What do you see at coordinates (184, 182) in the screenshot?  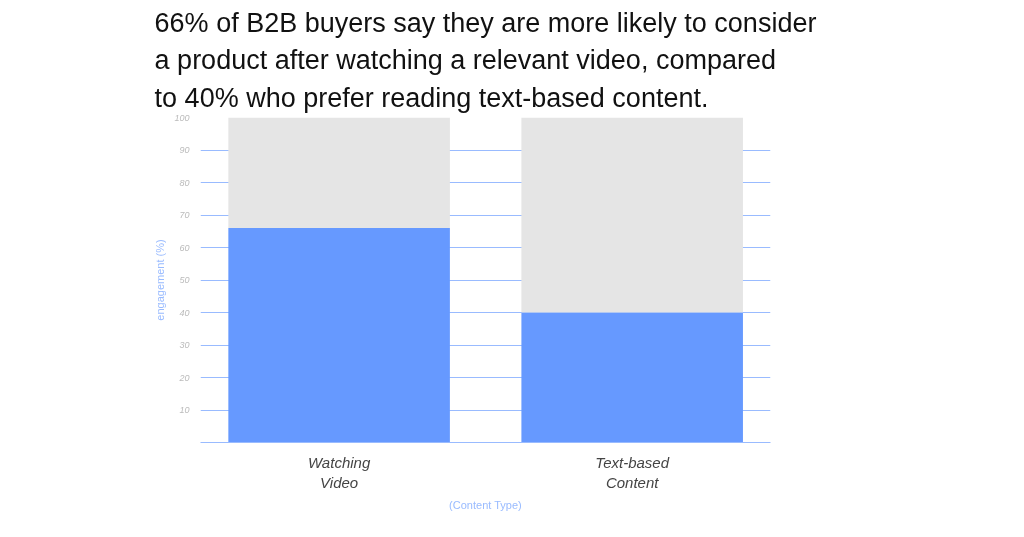 I see `y-tick-label: 80` at bounding box center [184, 182].